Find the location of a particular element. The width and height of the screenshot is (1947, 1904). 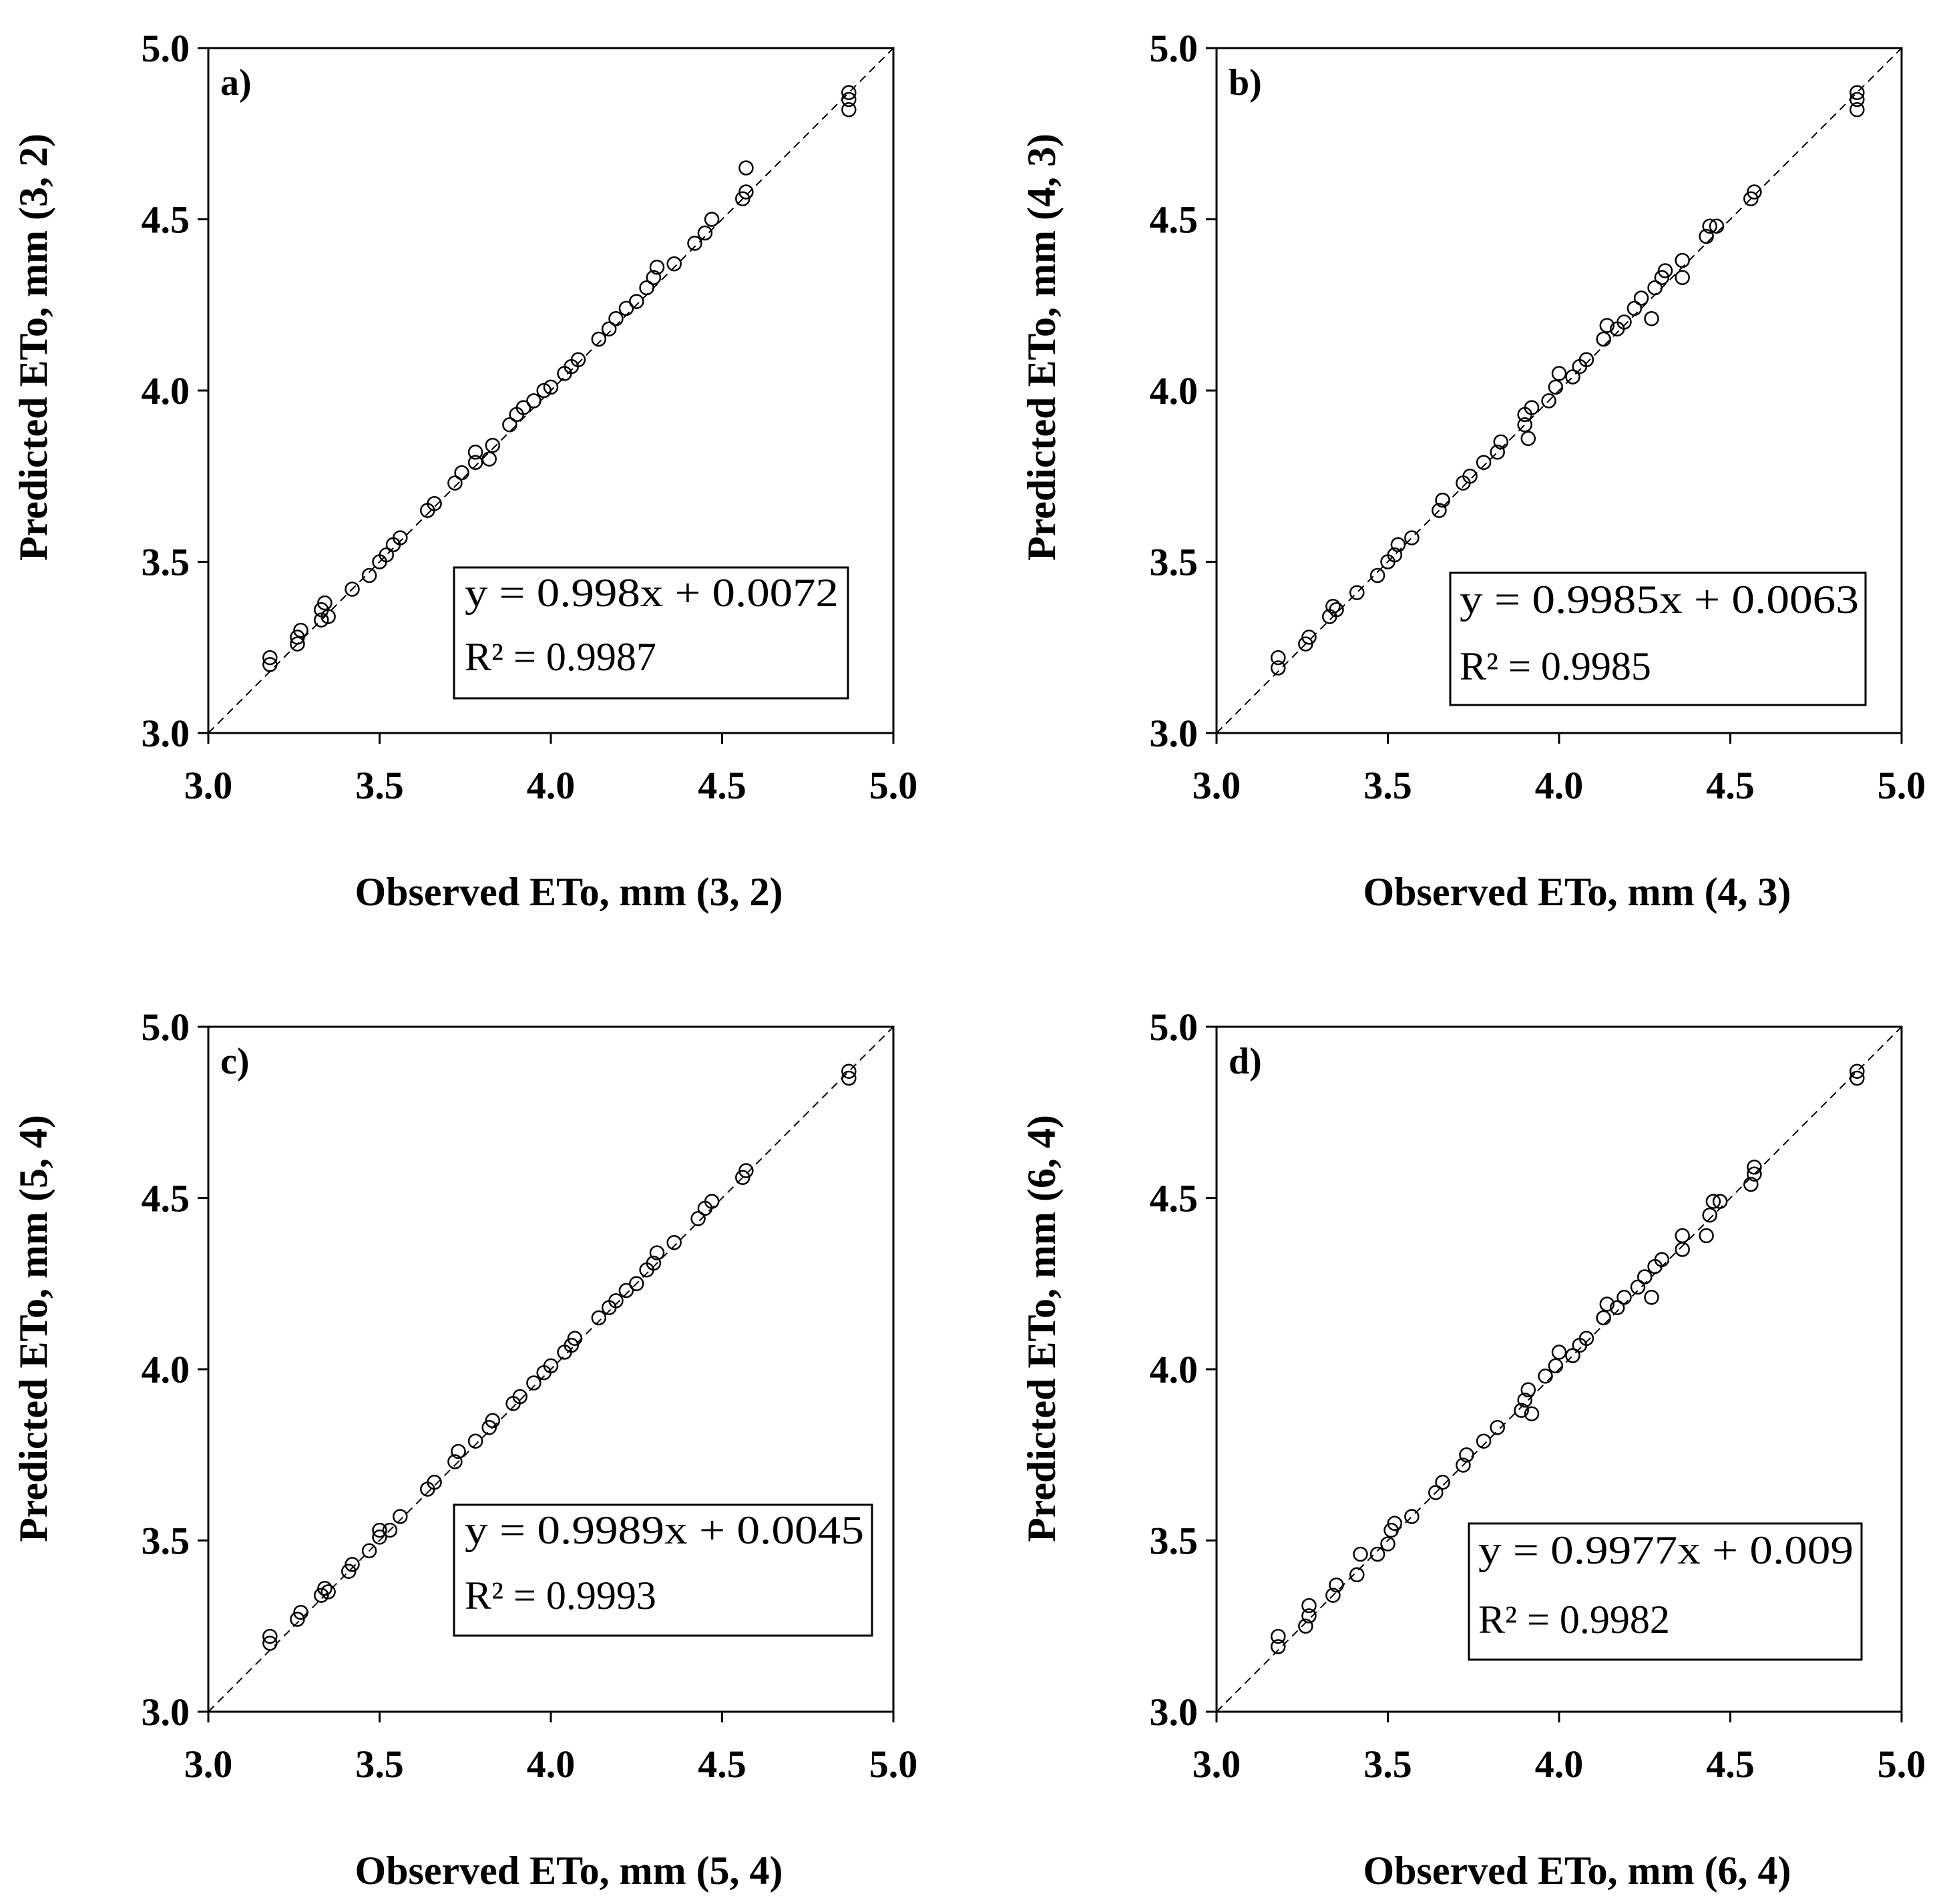

regression-equation: y = 0.9977x + 0.009 is located at coordinates (1666, 1550).